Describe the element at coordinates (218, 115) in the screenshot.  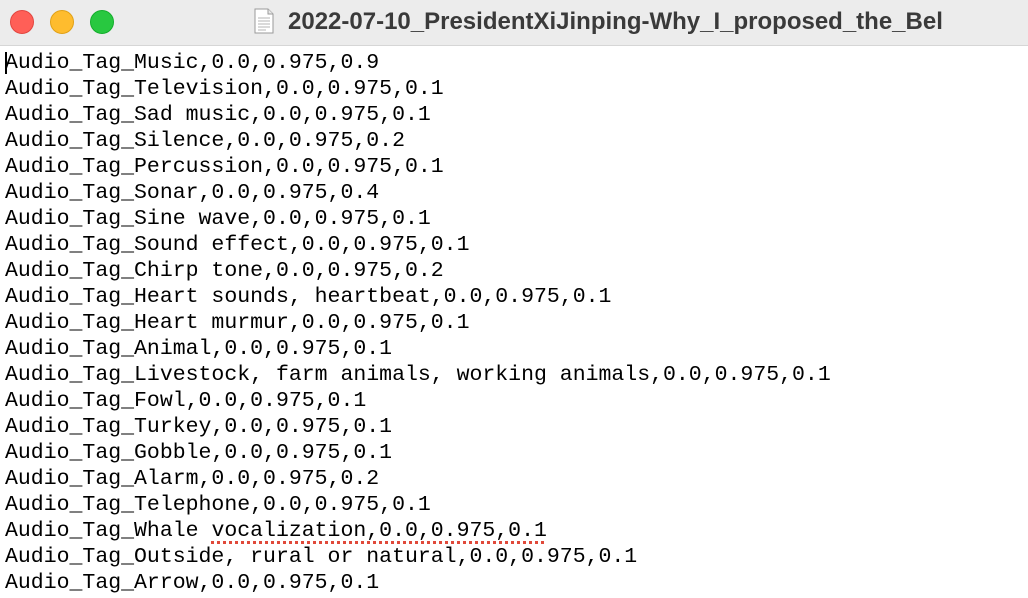
I see `text-line: Audio_Tag_Sad music,0.0,0.975,0.1` at that location.